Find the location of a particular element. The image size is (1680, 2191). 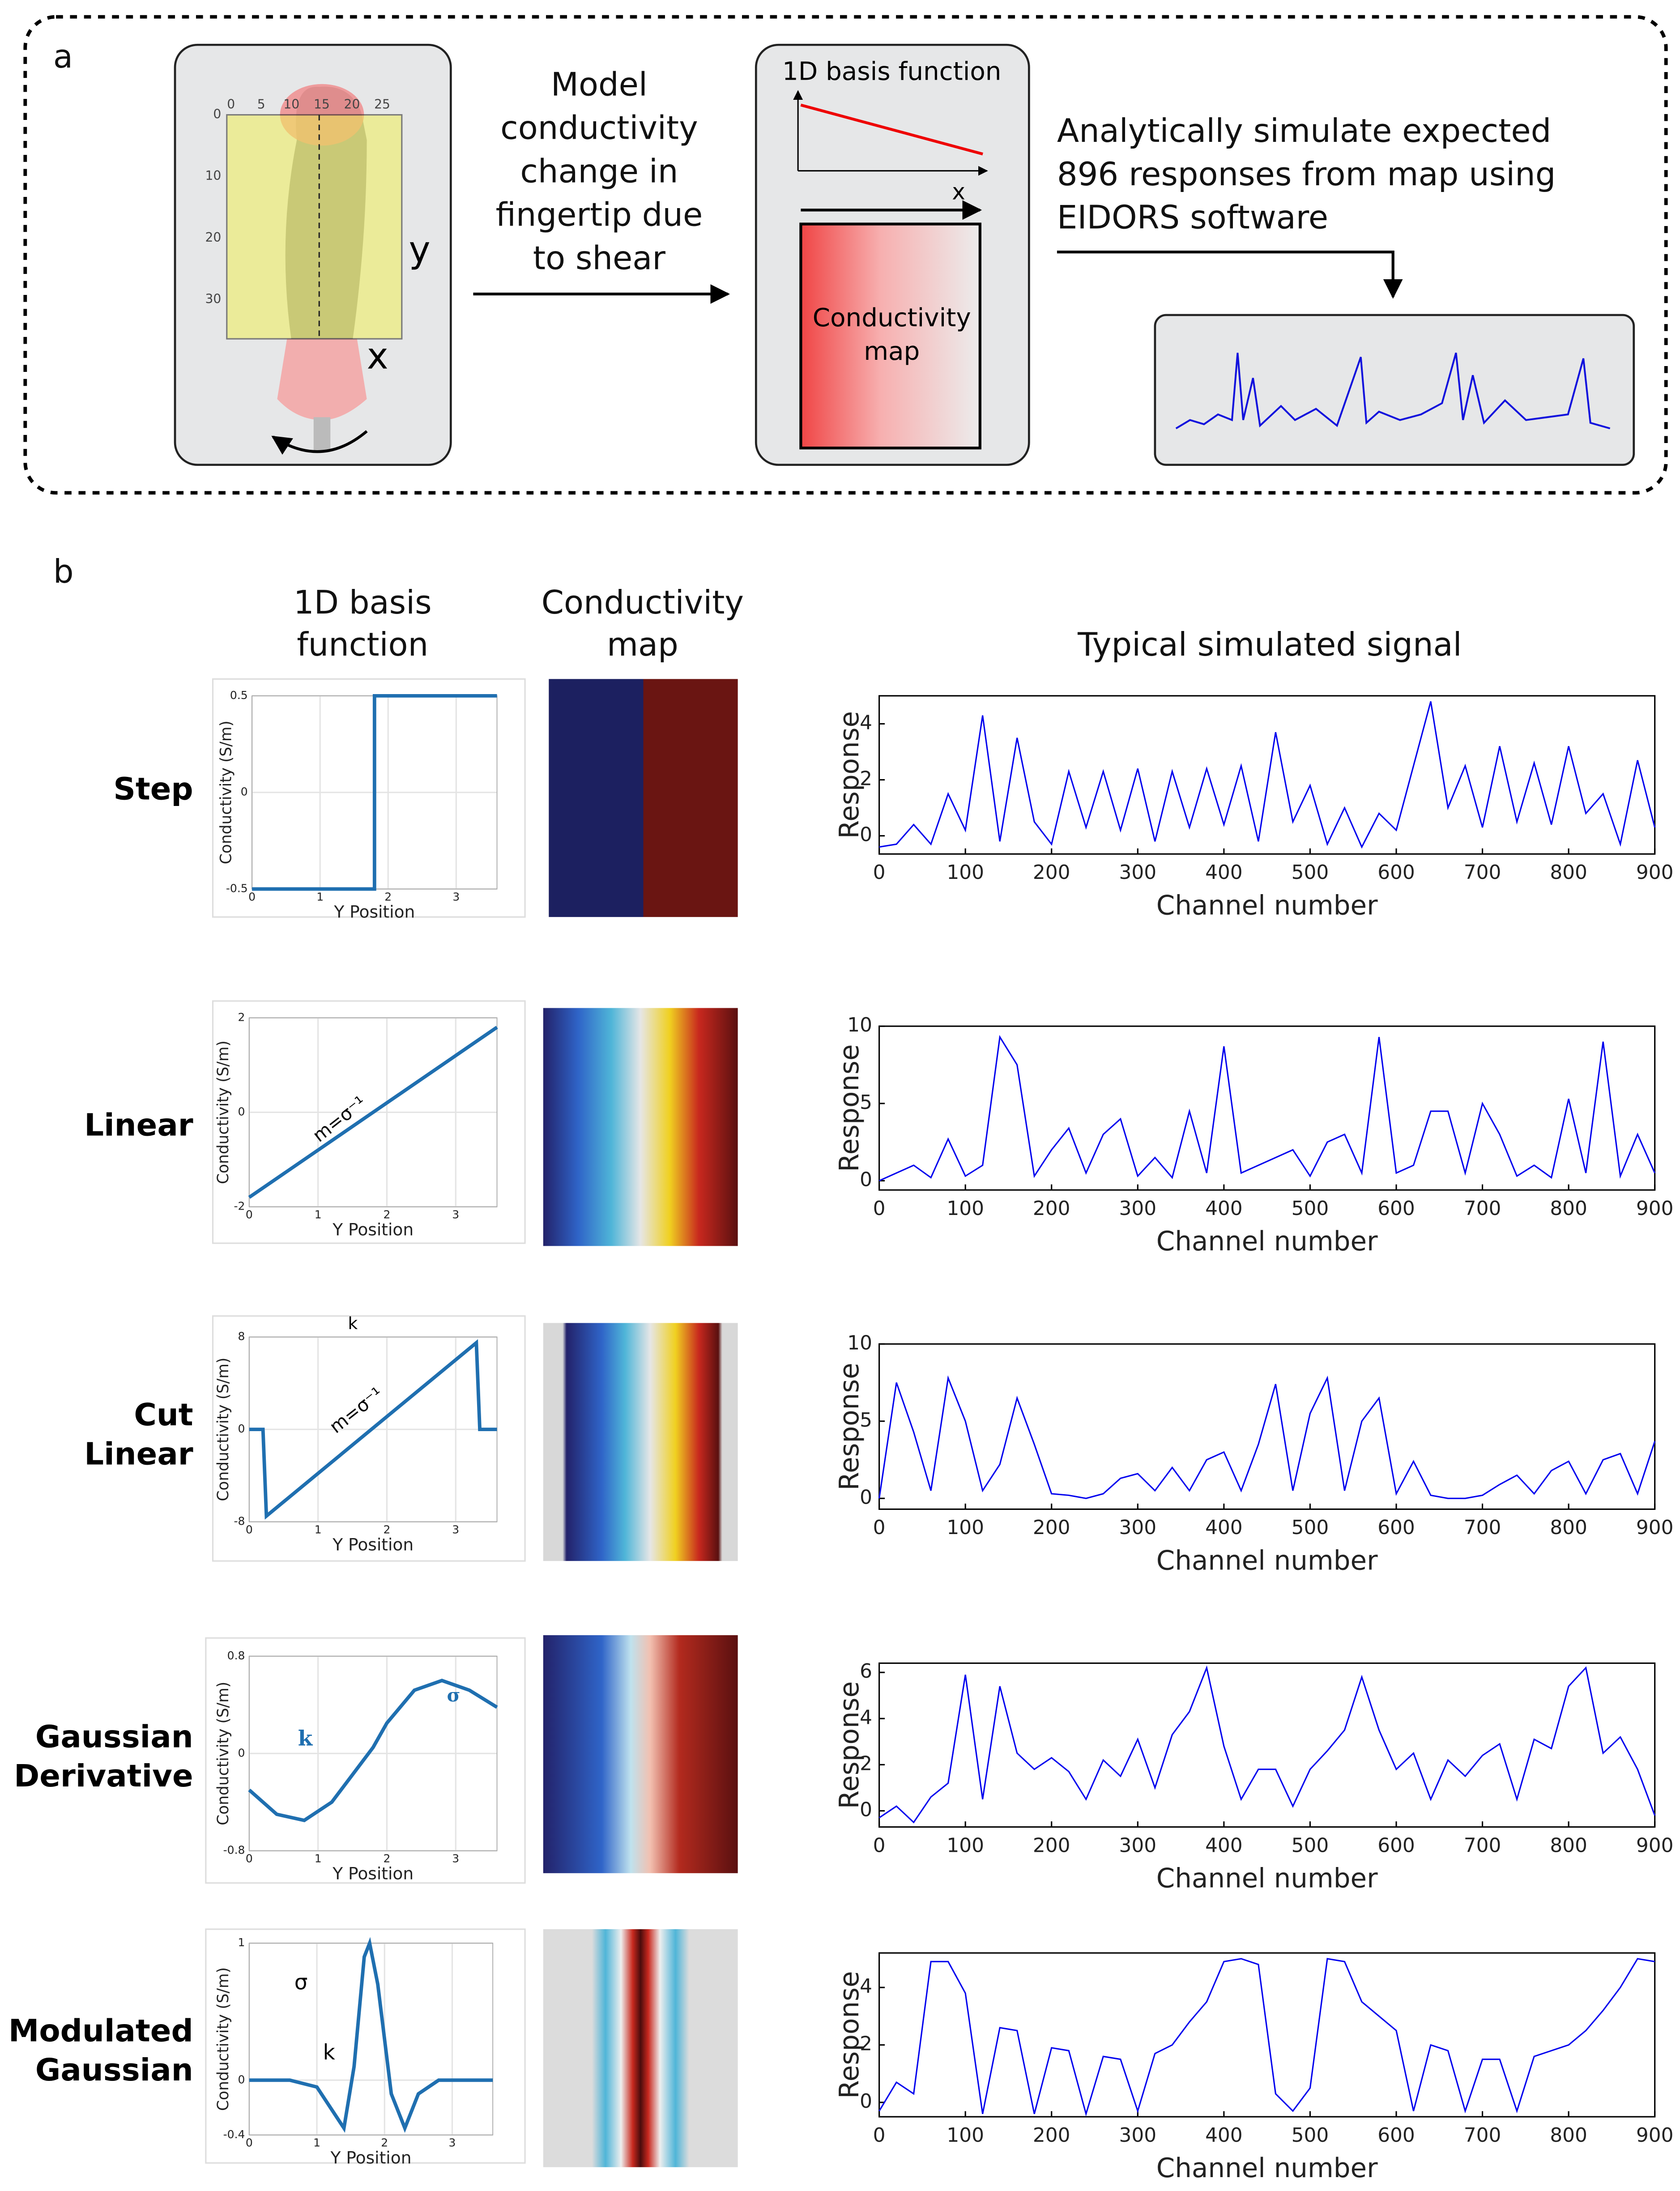

conductivity-map is located at coordinates (890, 336).